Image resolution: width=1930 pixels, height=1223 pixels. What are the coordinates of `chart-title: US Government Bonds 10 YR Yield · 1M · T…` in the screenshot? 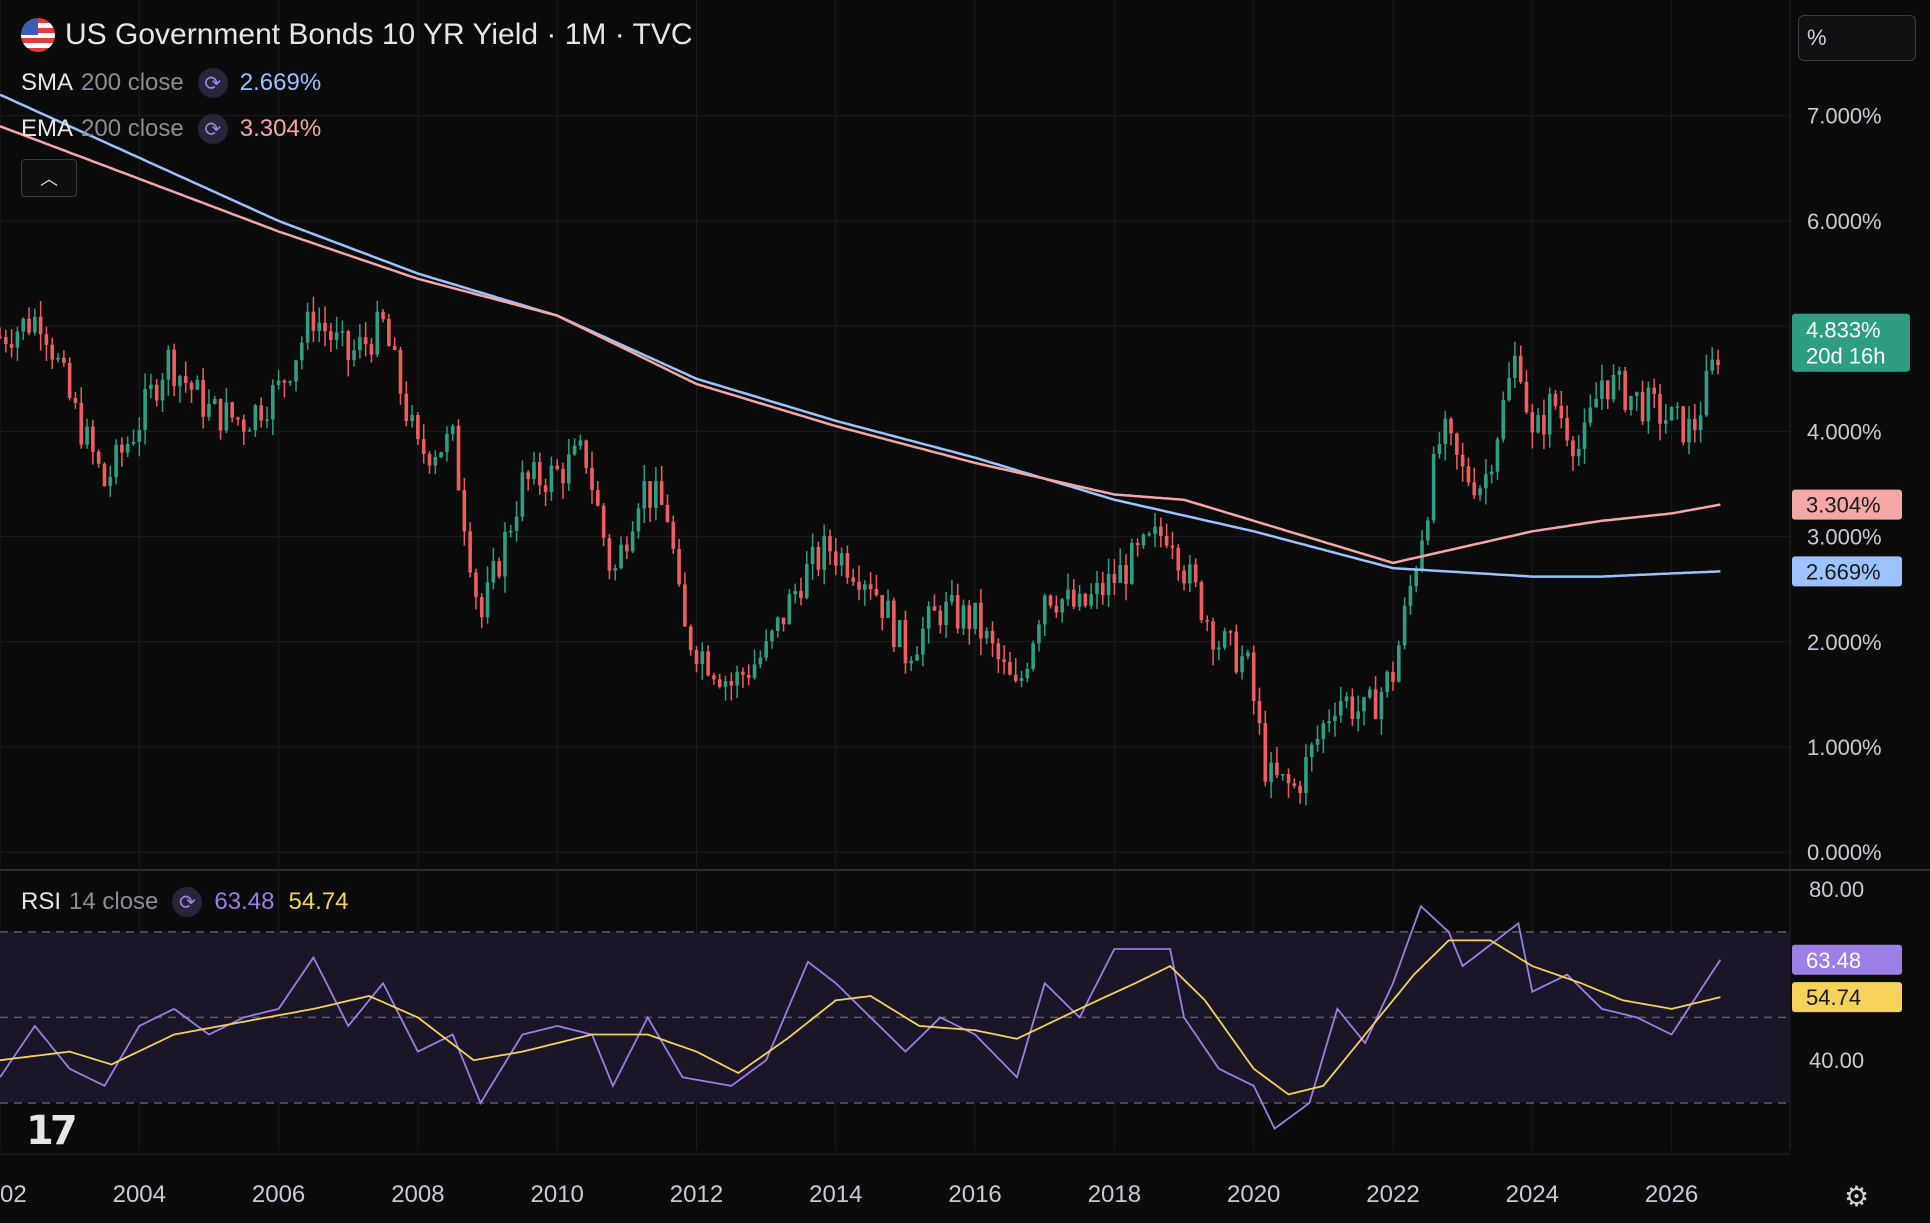 It's located at (379, 34).